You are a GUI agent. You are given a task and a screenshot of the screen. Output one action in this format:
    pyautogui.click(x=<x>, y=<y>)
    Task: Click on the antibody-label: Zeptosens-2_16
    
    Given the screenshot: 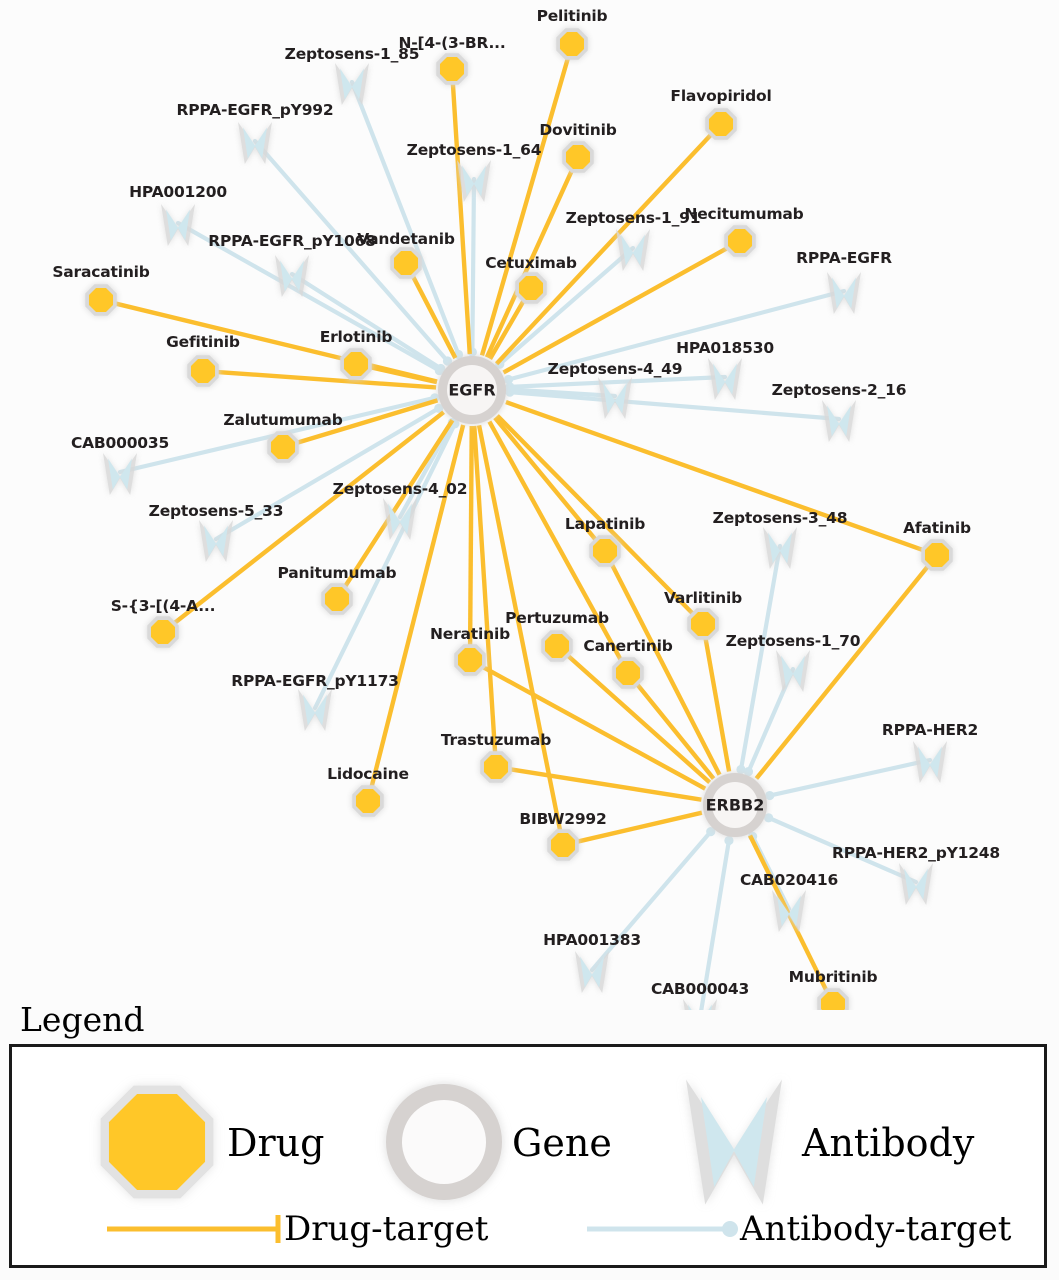 What is the action you would take?
    pyautogui.click(x=839, y=390)
    